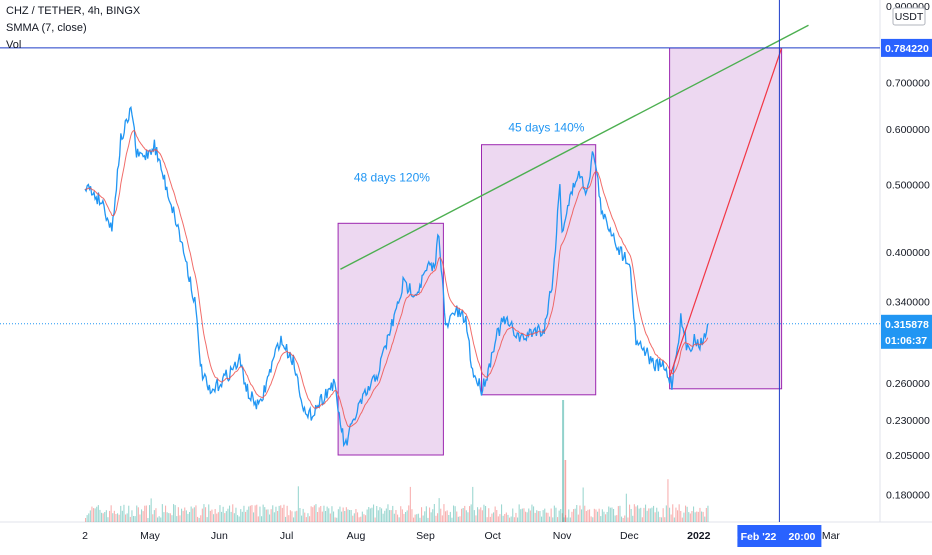  What do you see at coordinates (46, 28) in the screenshot?
I see `legend-indicator: SMMA (7, close)` at bounding box center [46, 28].